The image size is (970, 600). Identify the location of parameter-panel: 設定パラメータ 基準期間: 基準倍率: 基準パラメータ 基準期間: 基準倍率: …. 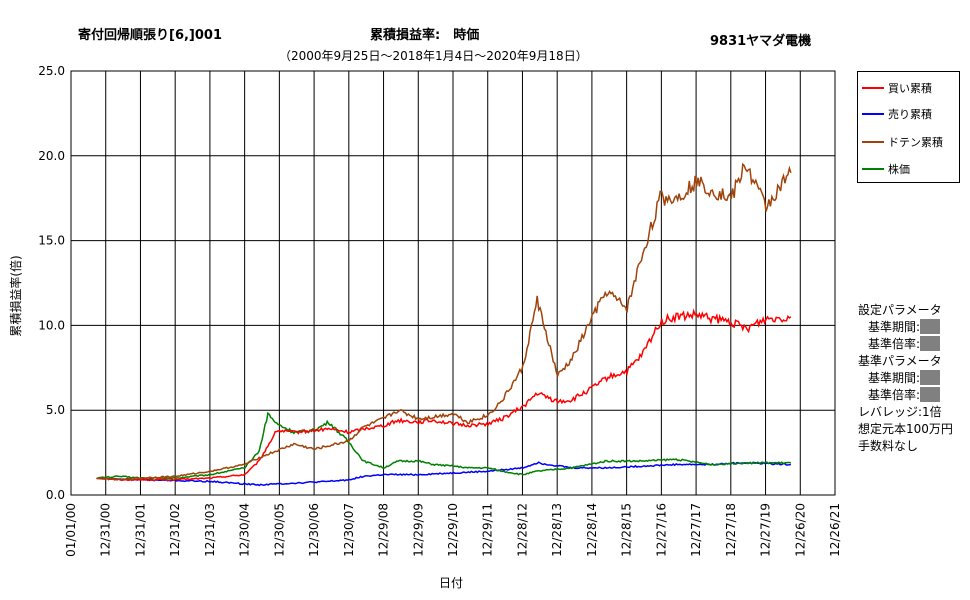
(905, 378).